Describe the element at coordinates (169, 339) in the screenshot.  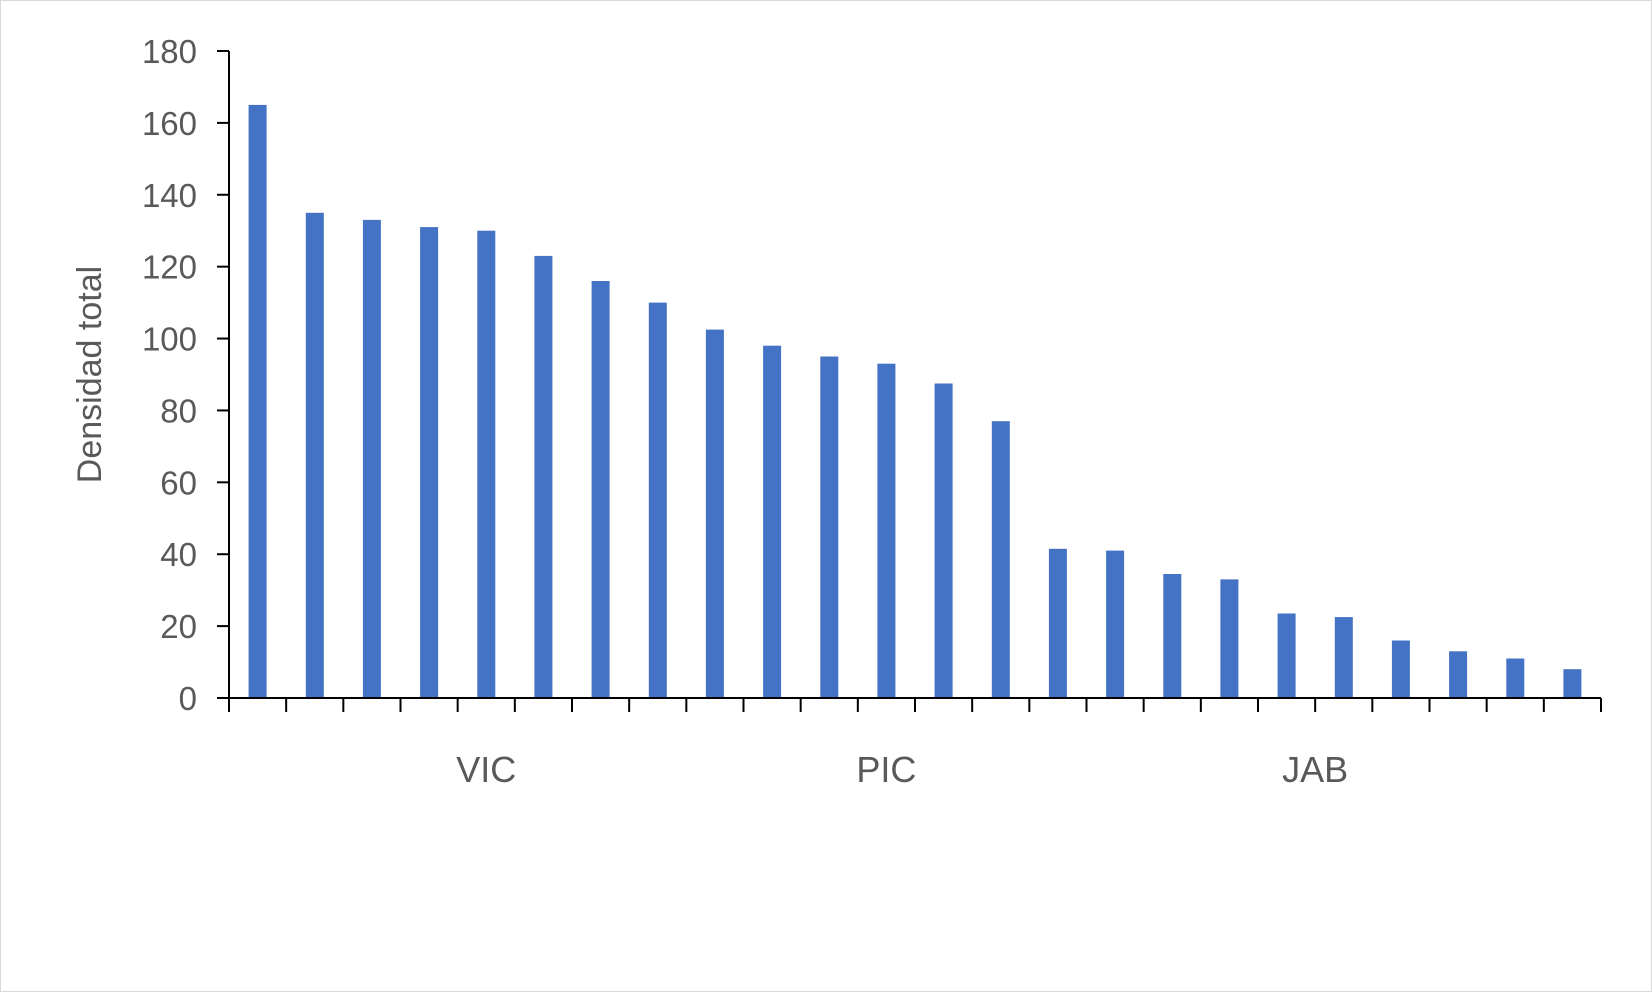
I see `y-tick-label: 100` at that location.